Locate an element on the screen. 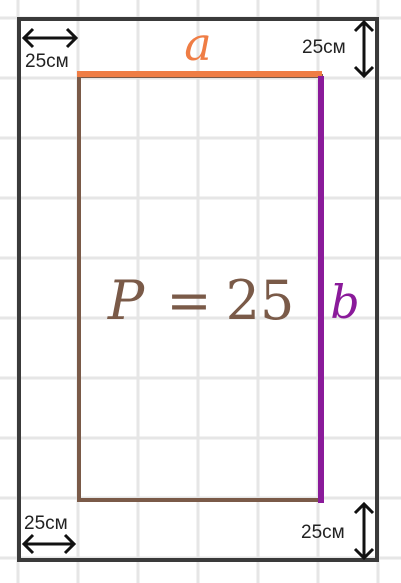 The height and width of the screenshot is (583, 401). perimeter-formula: P = 25 is located at coordinates (201, 300).